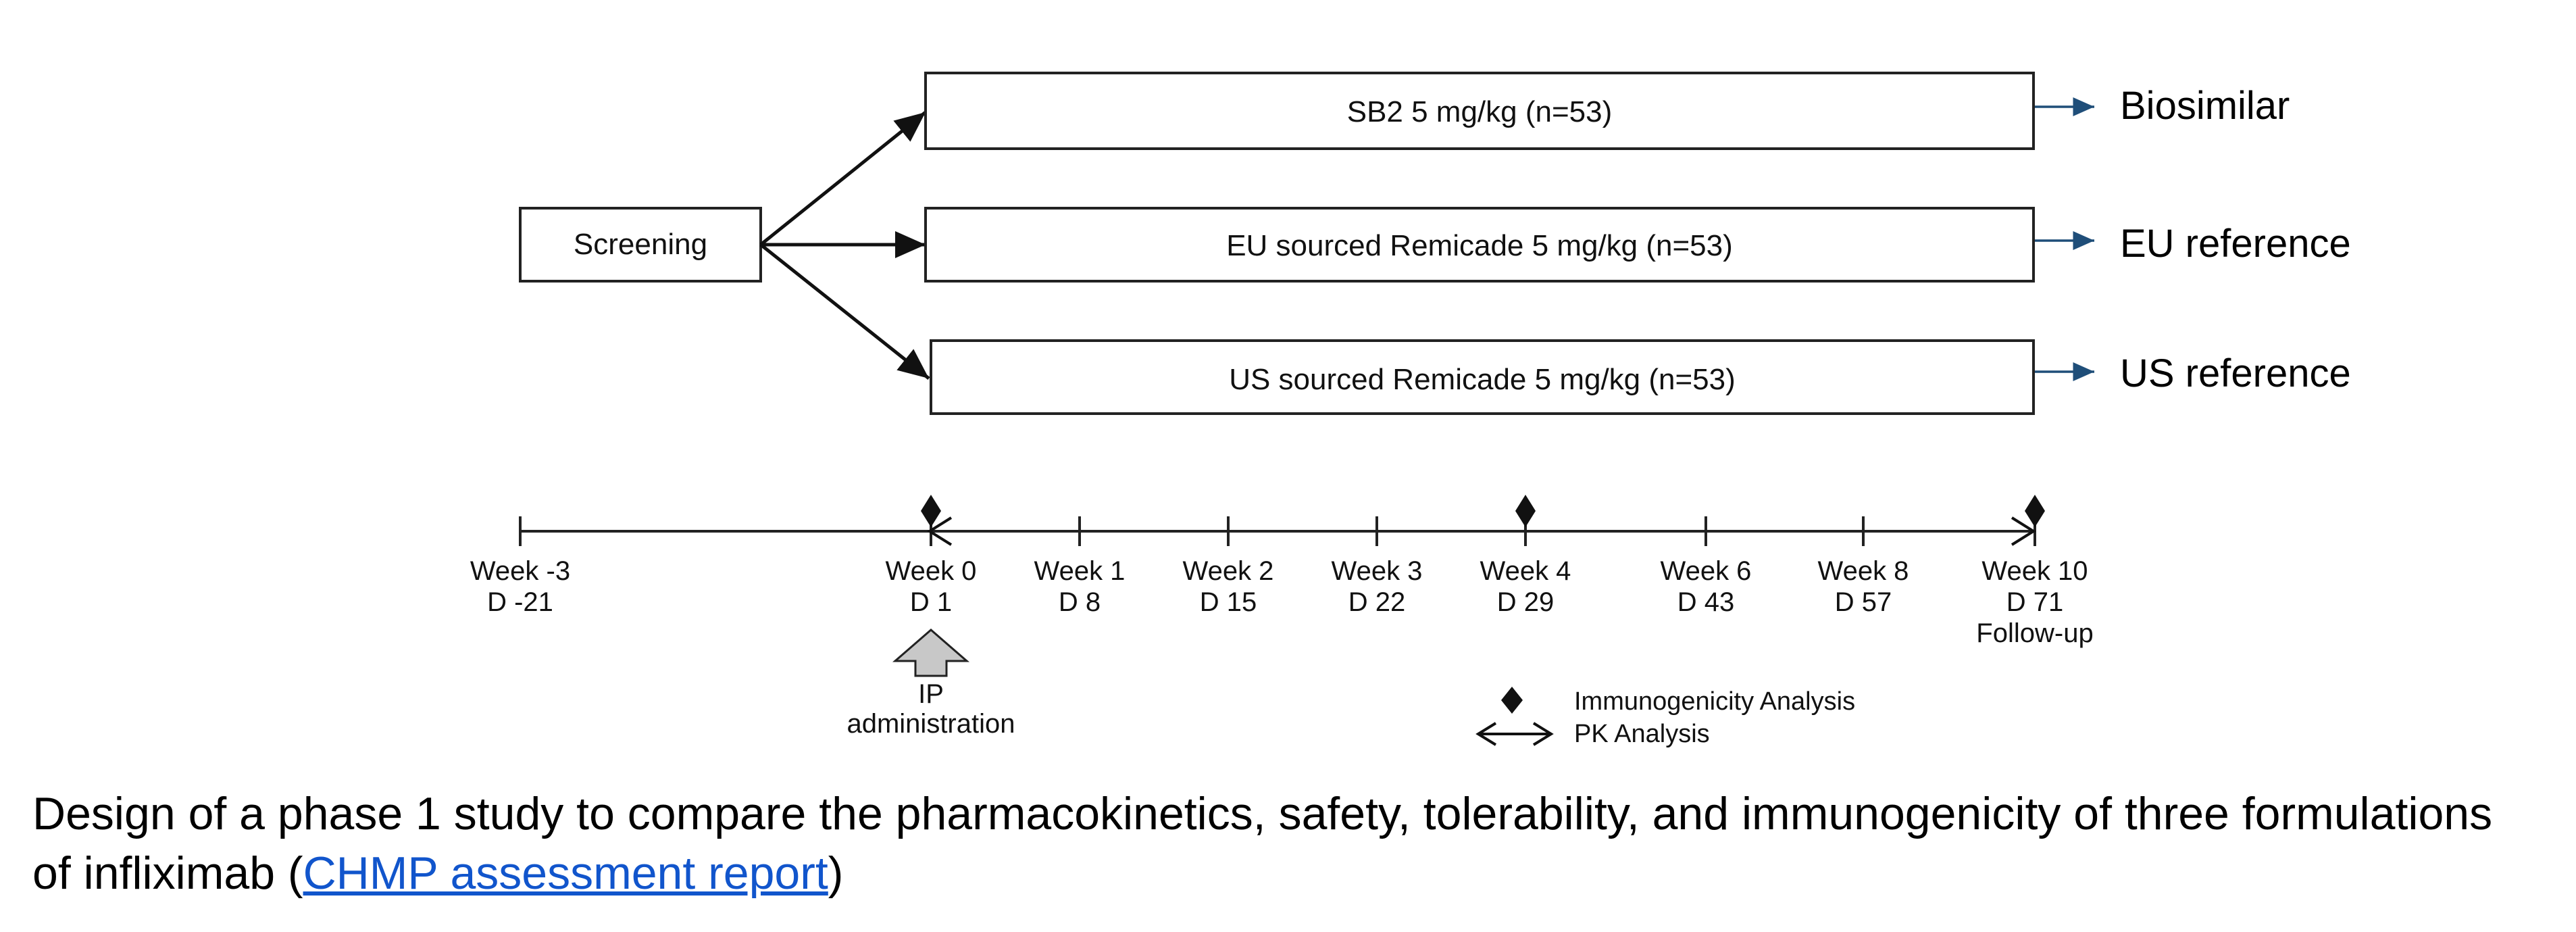  What do you see at coordinates (1526, 602) in the screenshot?
I see `tick-day-label: D 29` at bounding box center [1526, 602].